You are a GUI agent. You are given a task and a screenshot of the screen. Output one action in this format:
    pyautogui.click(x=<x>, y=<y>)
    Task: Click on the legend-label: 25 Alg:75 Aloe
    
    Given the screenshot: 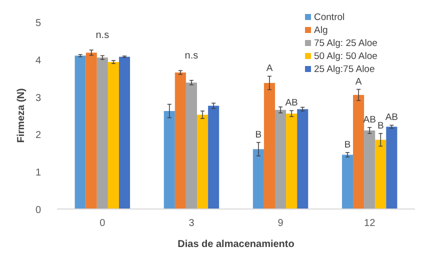 What is the action you would take?
    pyautogui.click(x=344, y=69)
    